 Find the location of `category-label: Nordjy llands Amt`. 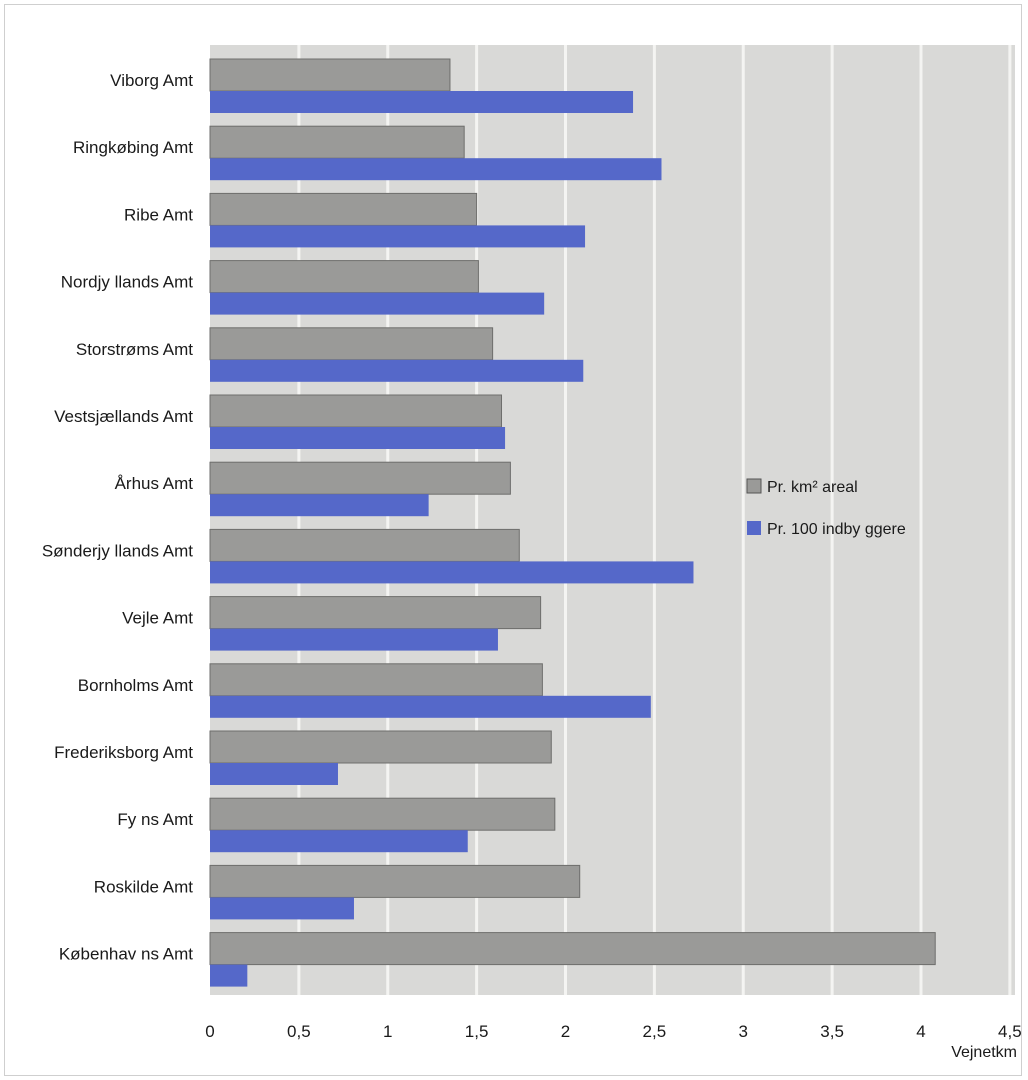

category-label: Nordjy llands Amt is located at coordinates (127, 282).